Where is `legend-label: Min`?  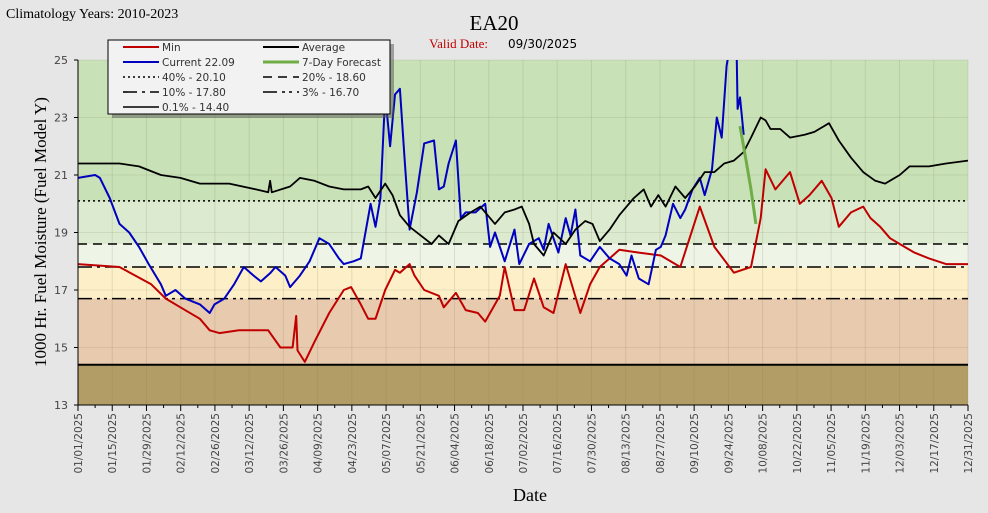
legend-label: Min is located at coordinates (171, 48).